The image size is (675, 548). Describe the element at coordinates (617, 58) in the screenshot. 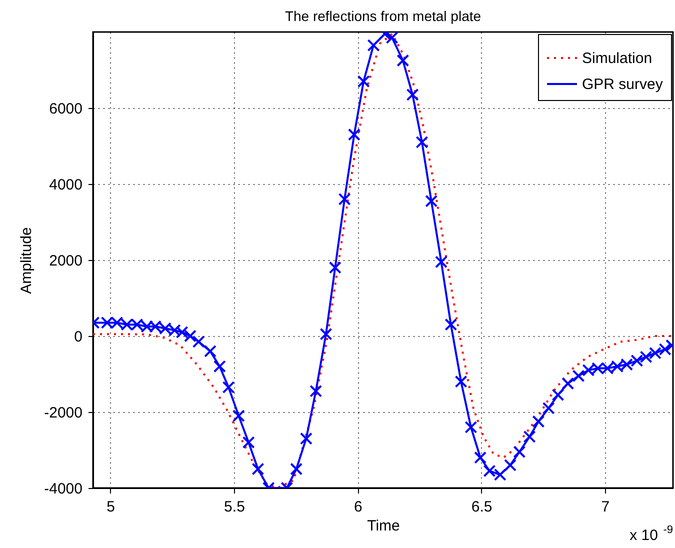

I see `legend-label: Simulation` at that location.